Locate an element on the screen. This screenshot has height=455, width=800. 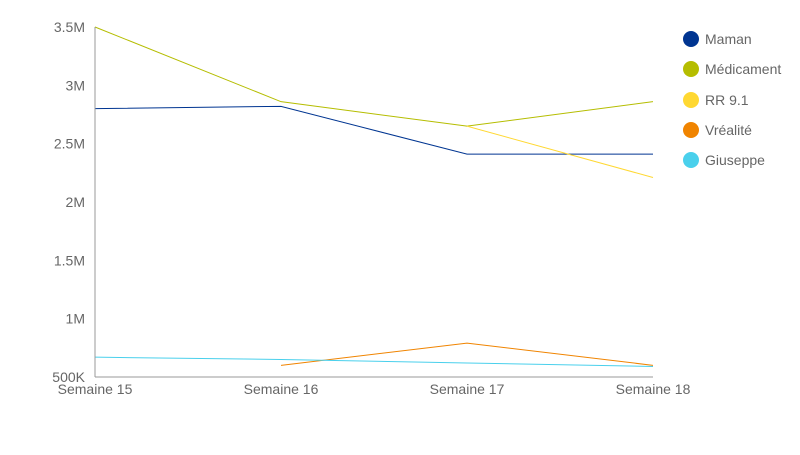
legend-item: Vréalité is located at coordinates (741, 130).